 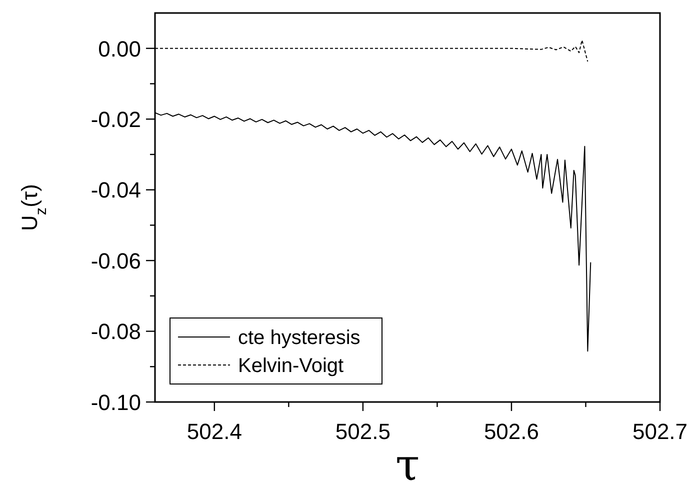 I want to click on y-tick-label: 0.00, so click(x=119, y=49).